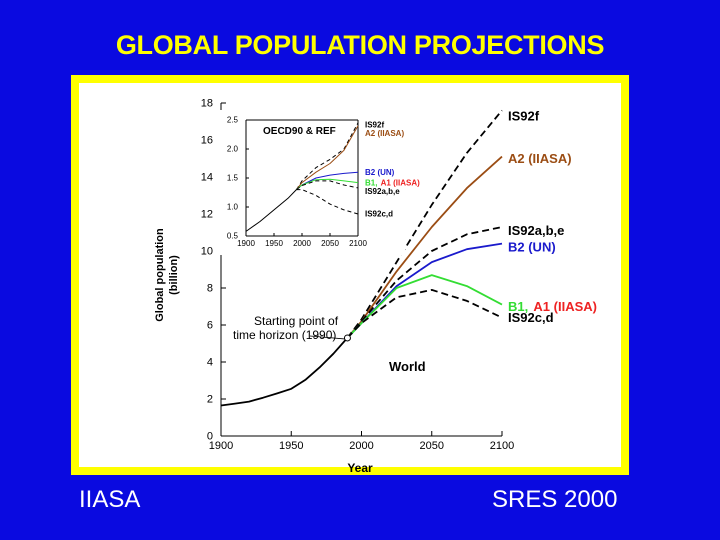 The image size is (720, 540). What do you see at coordinates (407, 366) in the screenshot?
I see `world-annotation: World` at bounding box center [407, 366].